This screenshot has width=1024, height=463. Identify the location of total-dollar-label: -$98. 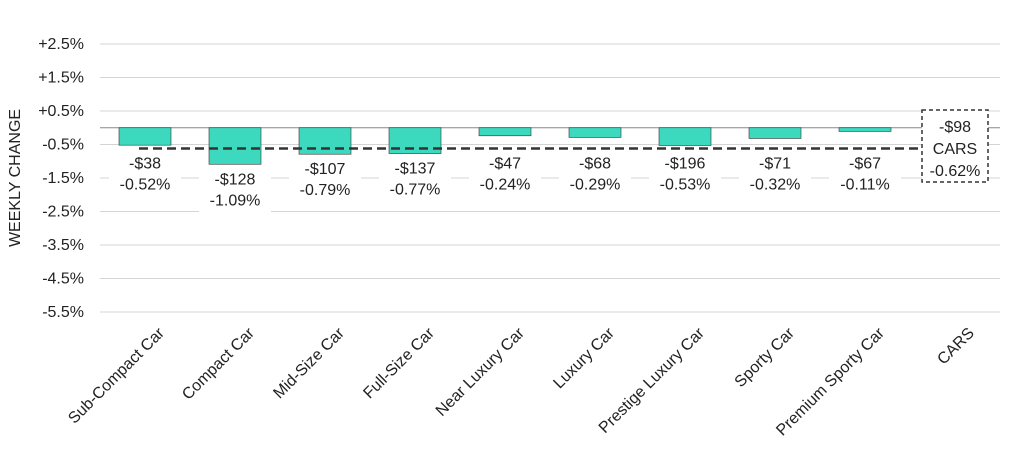
(955, 127).